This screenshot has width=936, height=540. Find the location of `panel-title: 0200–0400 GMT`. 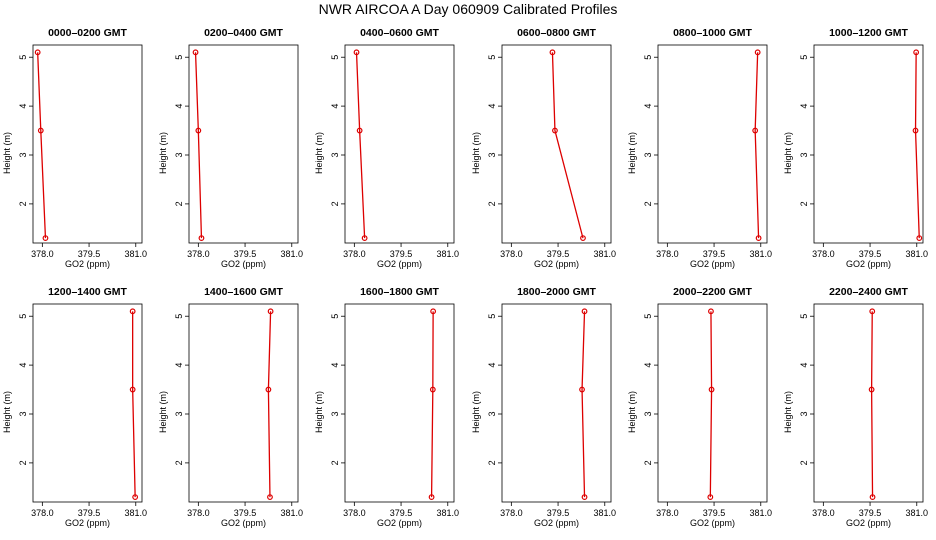

panel-title: 0200–0400 GMT is located at coordinates (243, 33).